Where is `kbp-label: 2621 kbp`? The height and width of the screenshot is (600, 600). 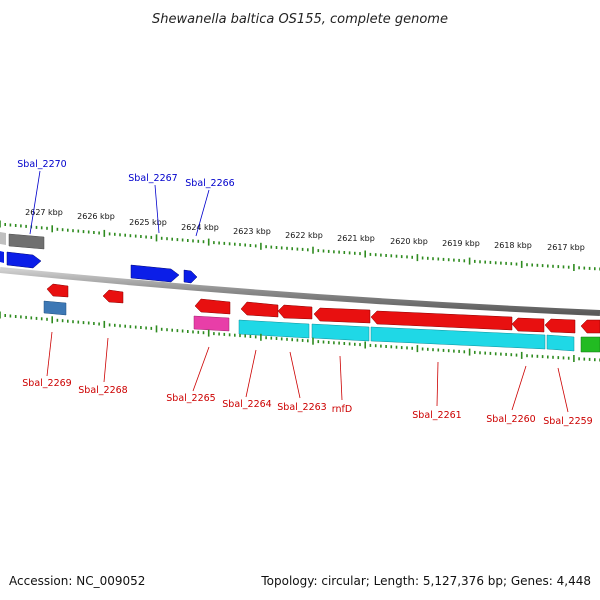
kbp-label: 2621 kbp is located at coordinates (356, 238).